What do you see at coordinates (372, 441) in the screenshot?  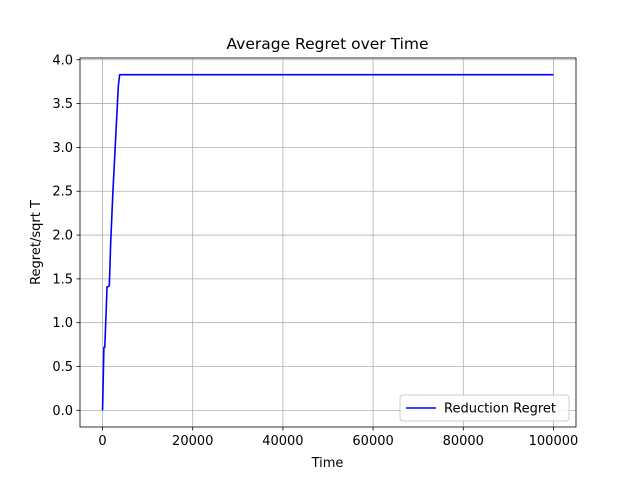 I see `x-tick-label: 60000` at bounding box center [372, 441].